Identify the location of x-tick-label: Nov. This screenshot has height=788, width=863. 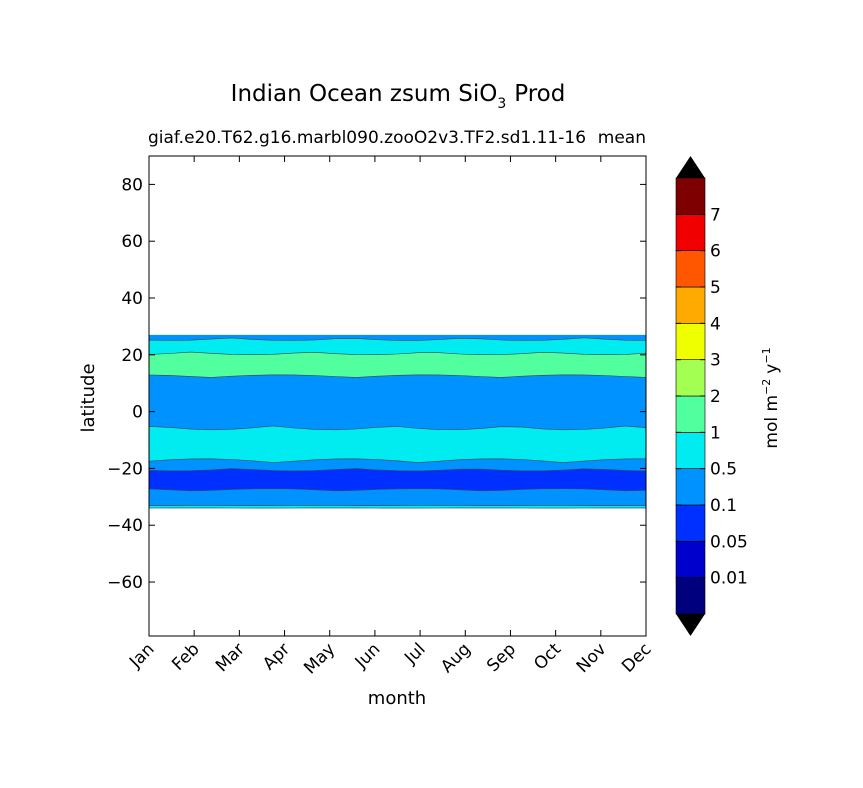
(592, 658).